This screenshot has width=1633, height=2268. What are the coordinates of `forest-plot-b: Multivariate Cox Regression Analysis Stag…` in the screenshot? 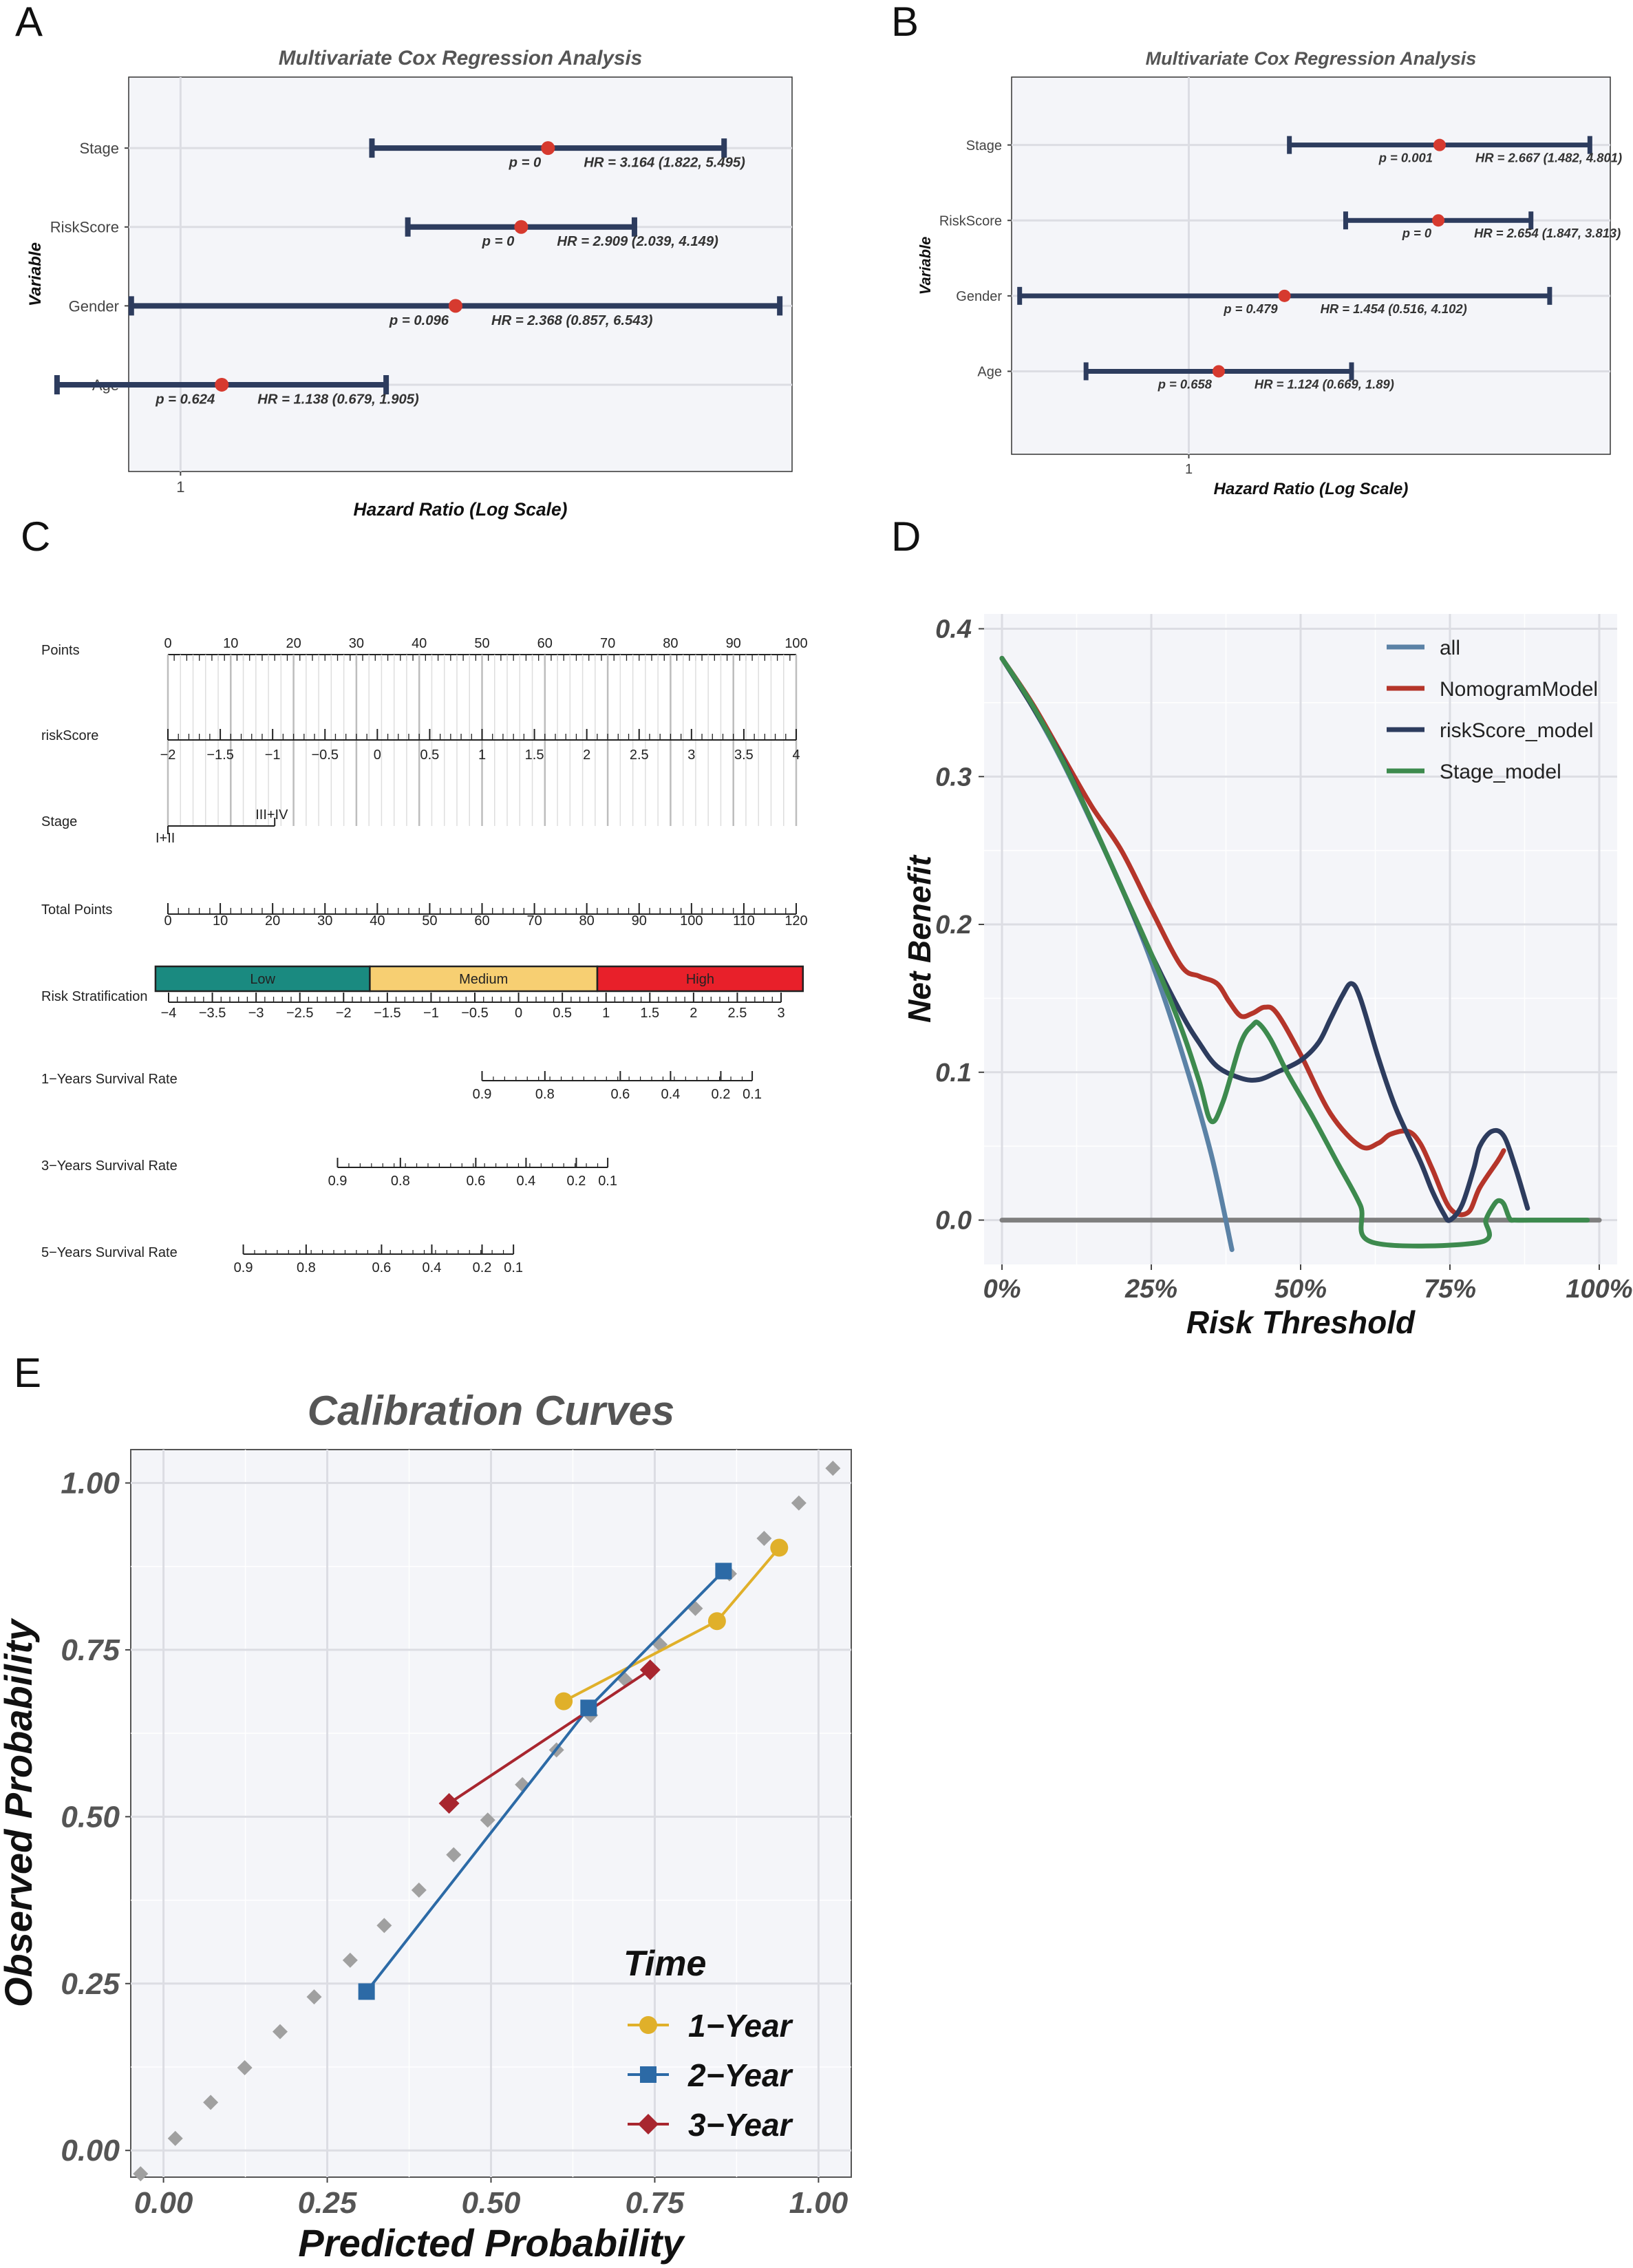 It's located at (1269, 273).